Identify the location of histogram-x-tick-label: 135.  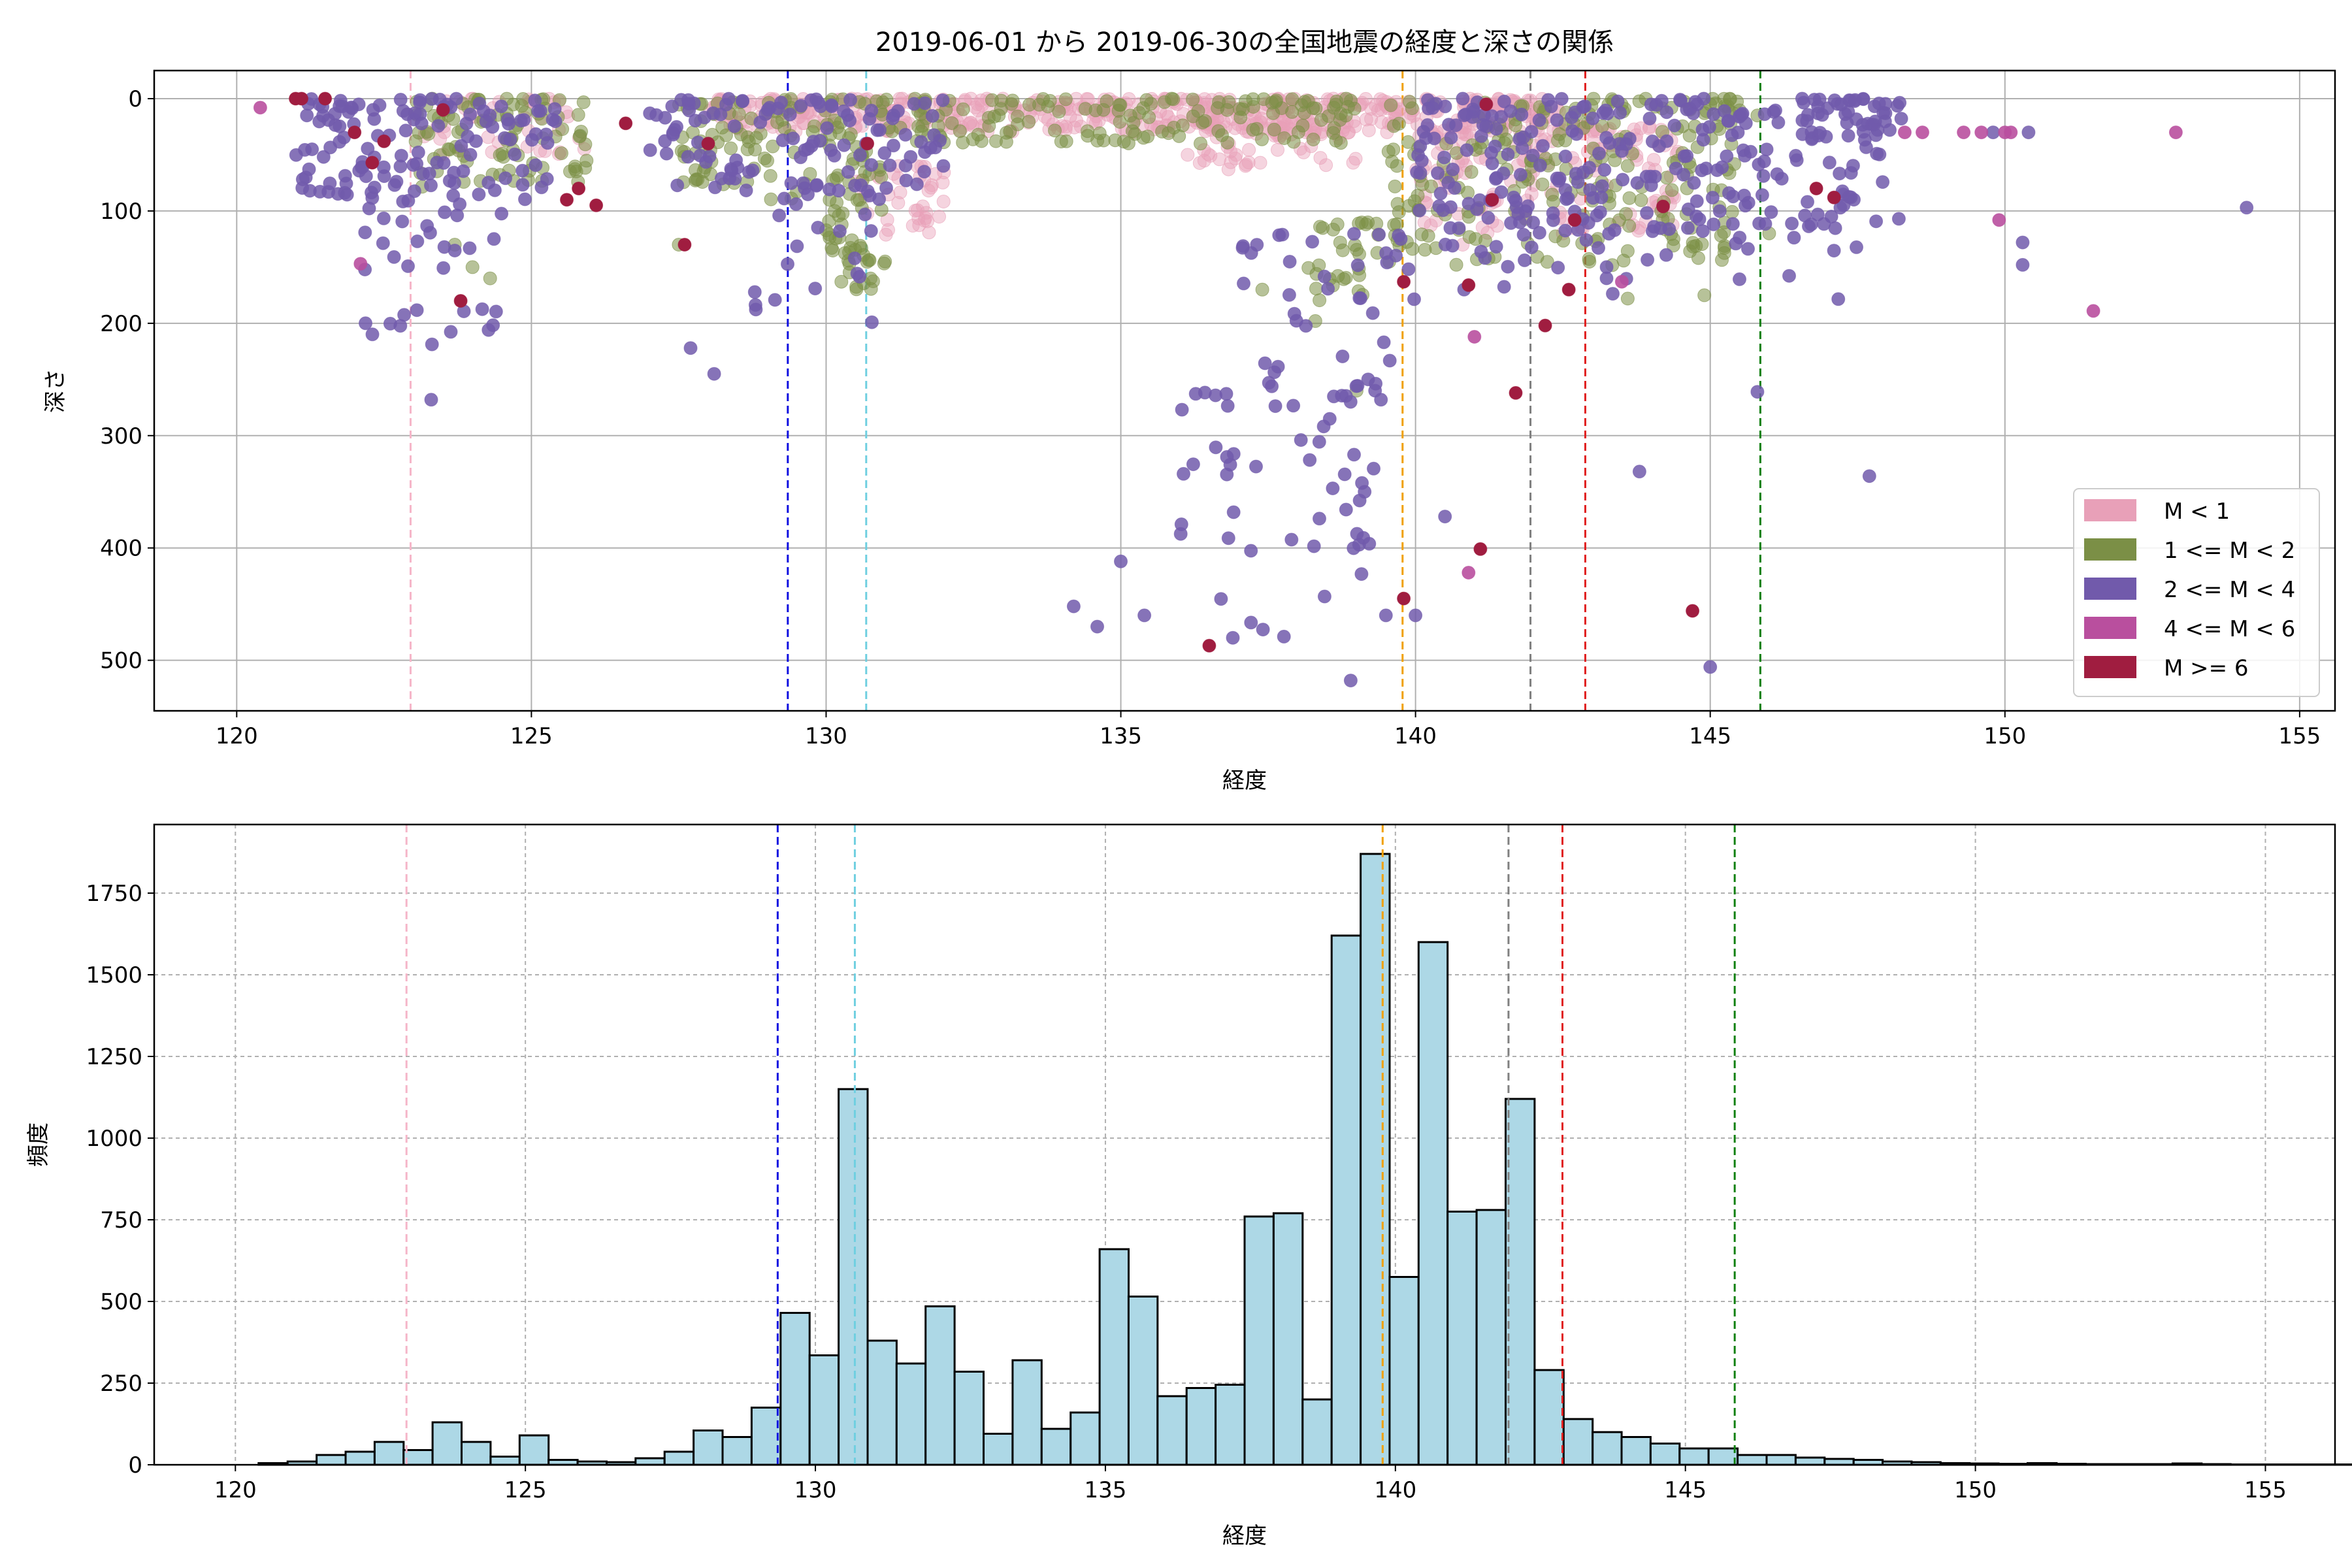
(1105, 1490).